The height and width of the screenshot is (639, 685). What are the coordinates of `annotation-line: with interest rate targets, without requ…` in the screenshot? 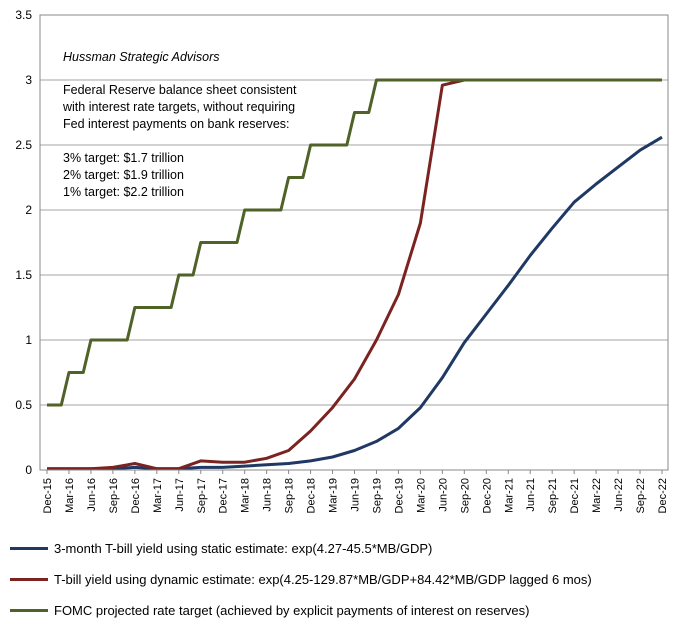 It's located at (179, 107).